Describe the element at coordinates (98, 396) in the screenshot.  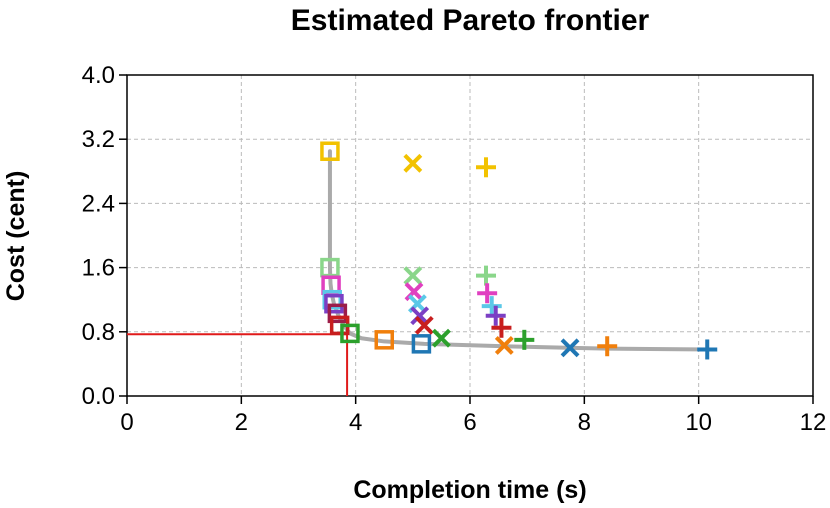
I see `y-tick-label: 0.0` at that location.